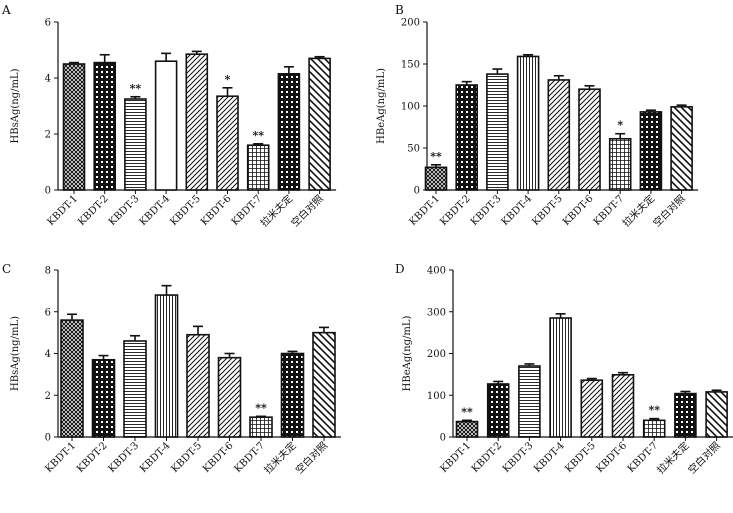 This screenshot has width=733, height=513. I want to click on panel-letter: D, so click(400, 269).